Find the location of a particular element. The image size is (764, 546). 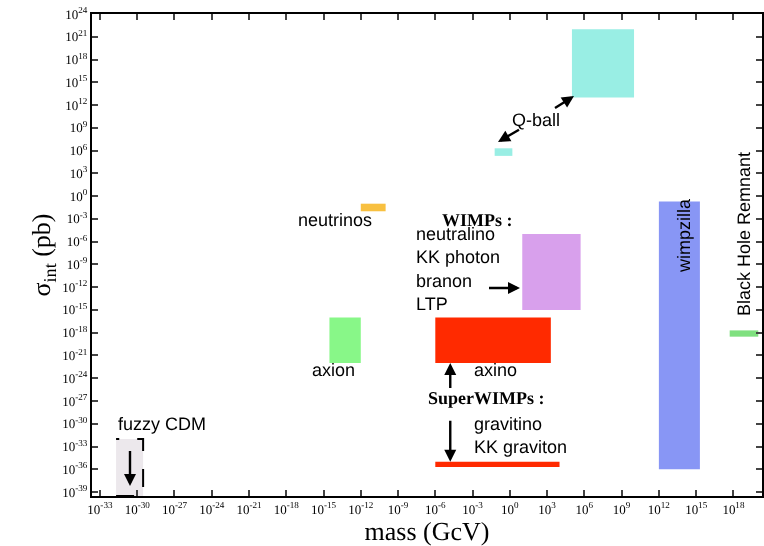

annotation: Q-ball is located at coordinates (536, 120).